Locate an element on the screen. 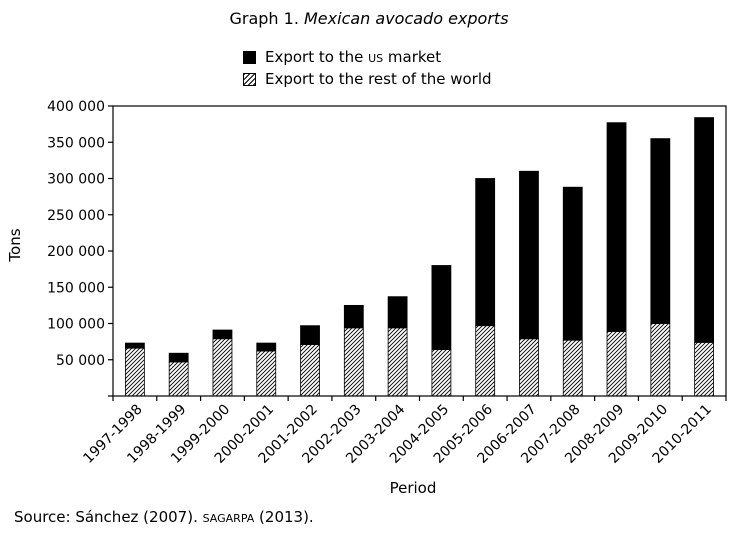 This screenshot has height=540, width=738. y-tick-label: 150 000 is located at coordinates (76, 288).